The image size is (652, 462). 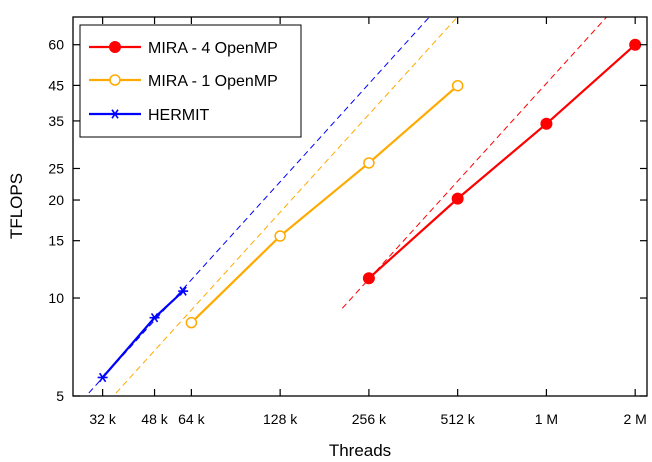 I want to click on x-tick-label-8: 2 M, so click(x=635, y=419).